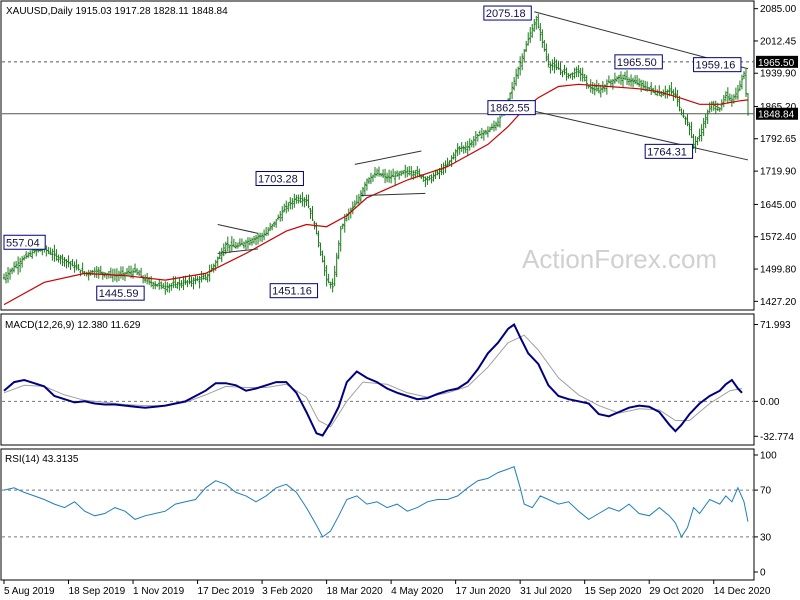 Image resolution: width=800 pixels, height=600 pixels. Describe the element at coordinates (613, 591) in the screenshot. I see `x-tick-label: 15 Sep 2020` at that location.